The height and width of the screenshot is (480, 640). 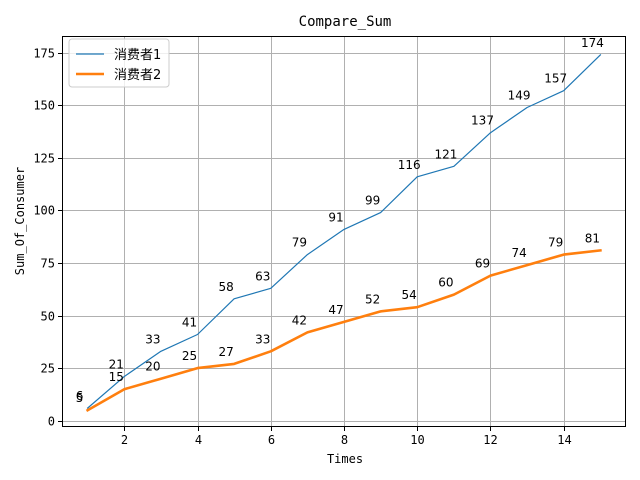 What do you see at coordinates (592, 43) in the screenshot?
I see `data-label-consumer1: 174` at bounding box center [592, 43].